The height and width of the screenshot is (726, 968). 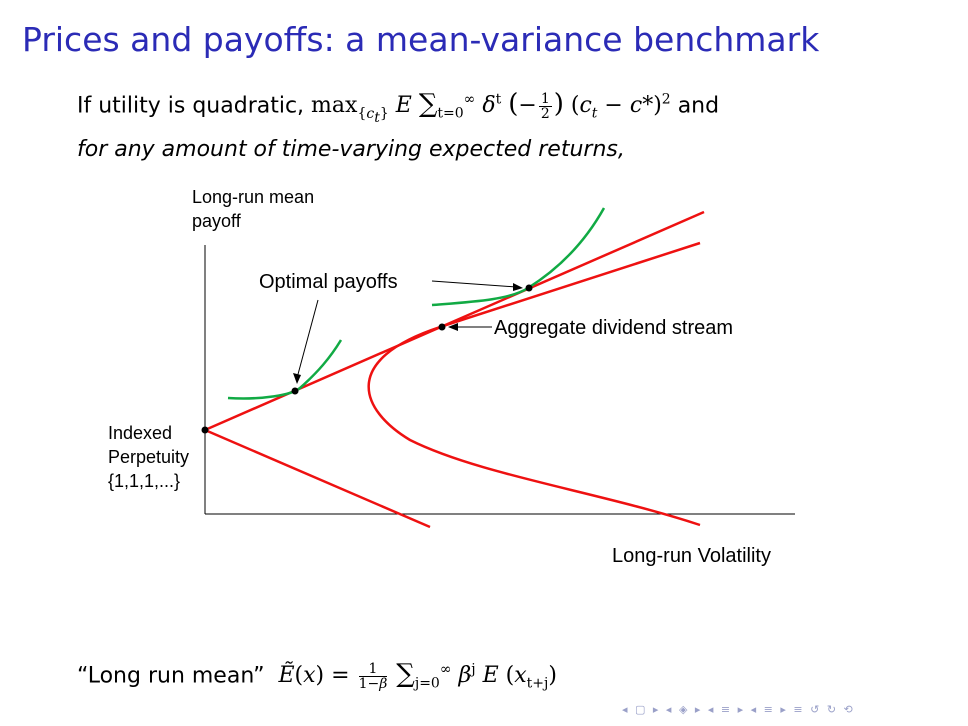 What do you see at coordinates (253, 197) in the screenshot?
I see `y-axis-label-line1: Long-run mean` at bounding box center [253, 197].